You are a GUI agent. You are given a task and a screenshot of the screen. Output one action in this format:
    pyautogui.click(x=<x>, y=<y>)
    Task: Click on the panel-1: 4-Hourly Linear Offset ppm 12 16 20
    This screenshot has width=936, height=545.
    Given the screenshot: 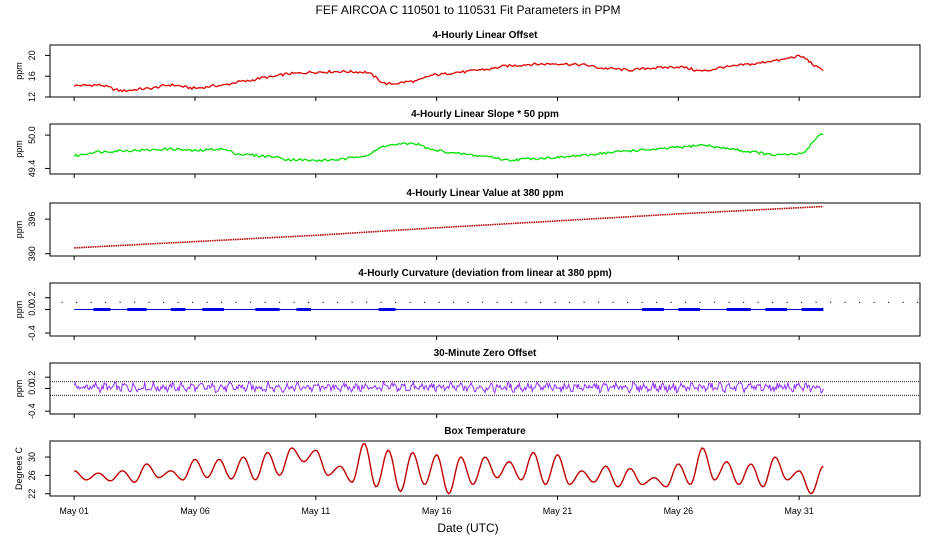 What is the action you would take?
    pyautogui.click(x=467, y=66)
    